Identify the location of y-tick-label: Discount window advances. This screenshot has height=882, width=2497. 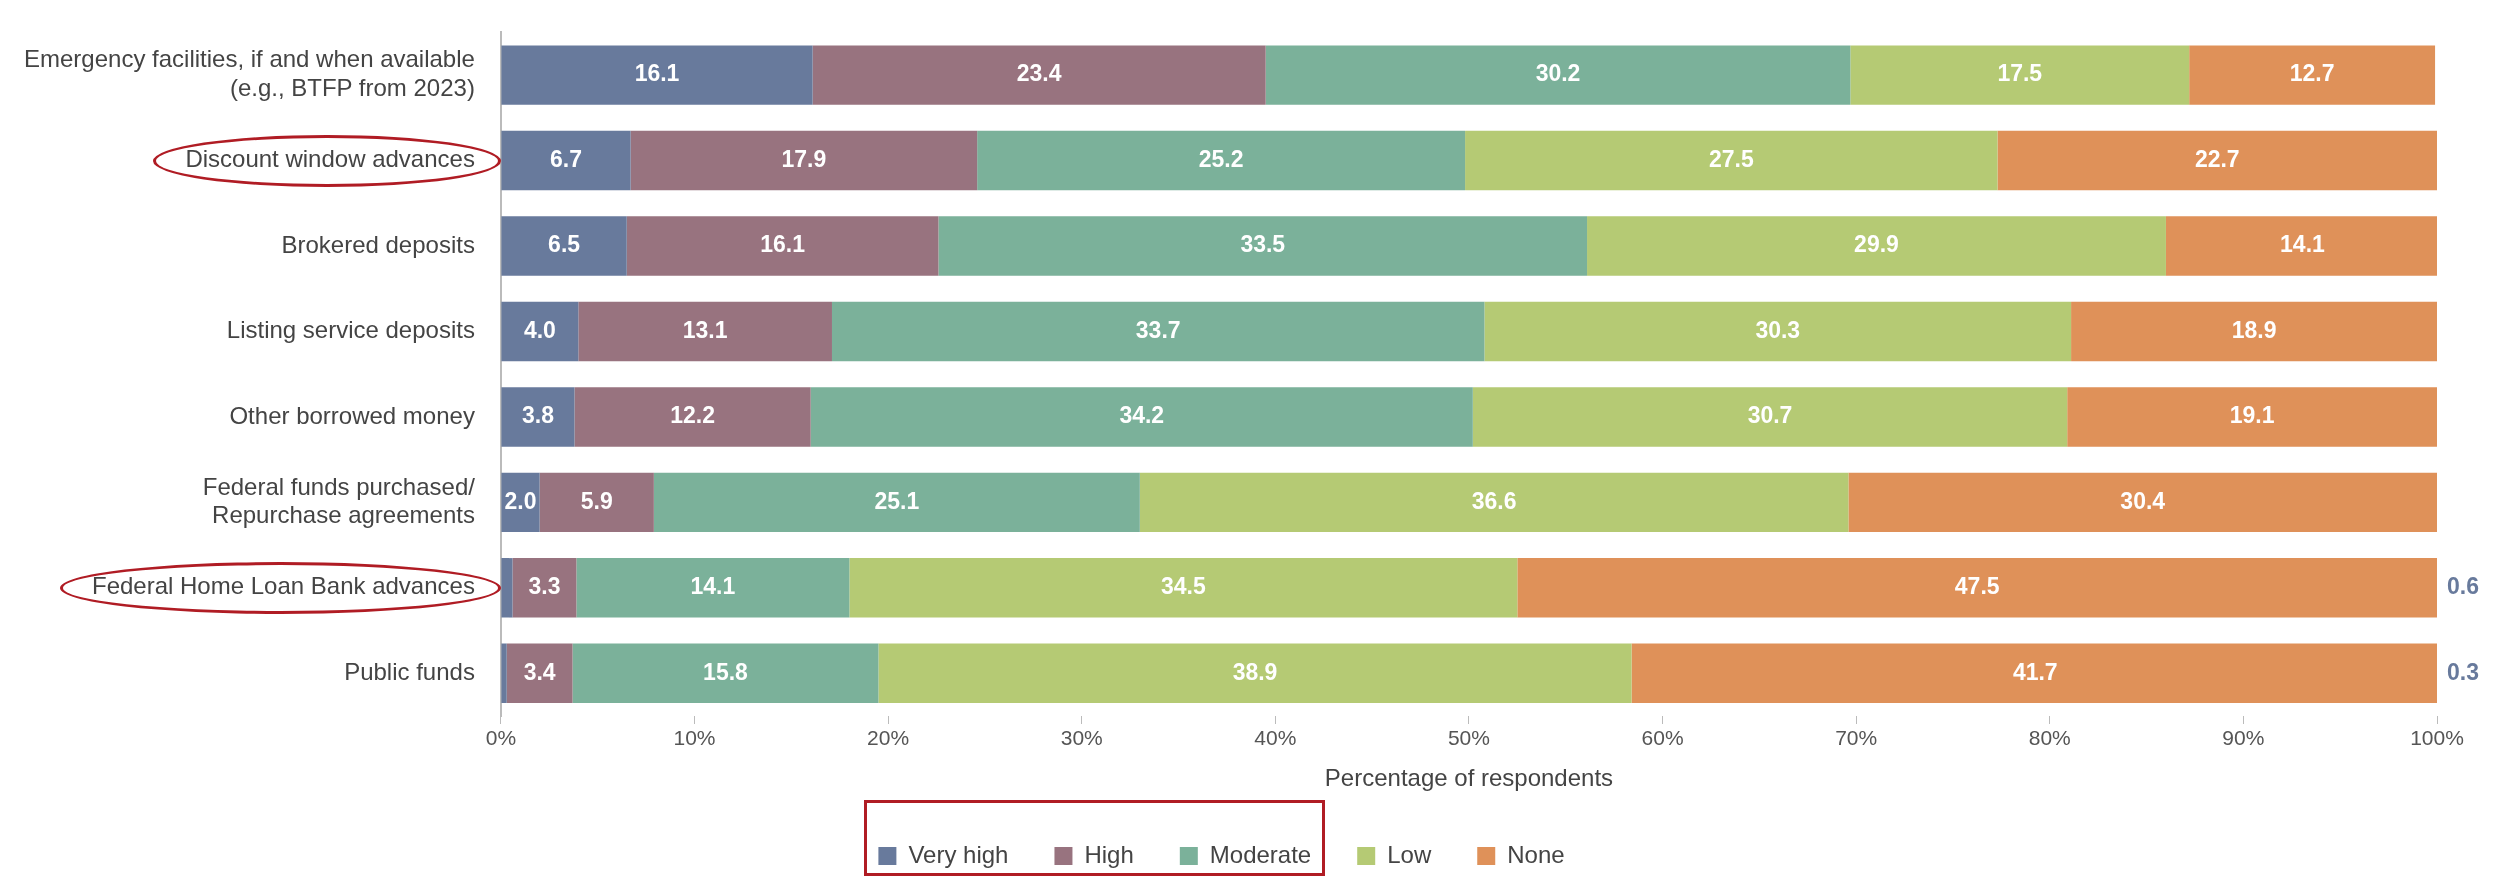
(330, 159).